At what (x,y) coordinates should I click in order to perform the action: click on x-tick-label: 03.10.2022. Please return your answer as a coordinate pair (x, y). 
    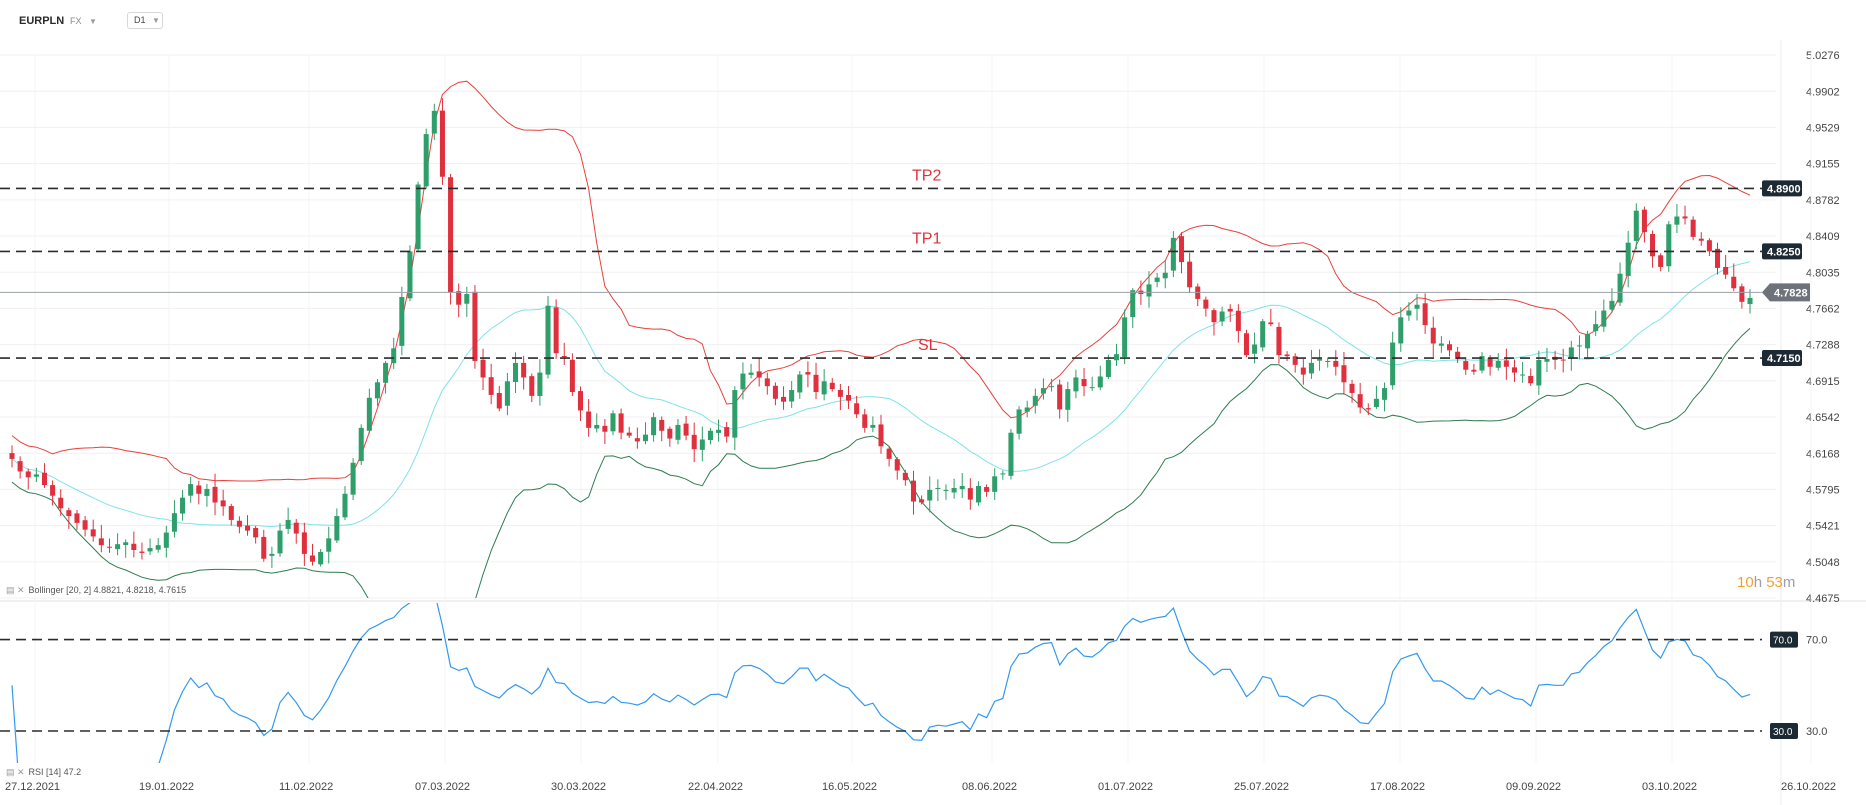
    Looking at the image, I should click on (1669, 787).